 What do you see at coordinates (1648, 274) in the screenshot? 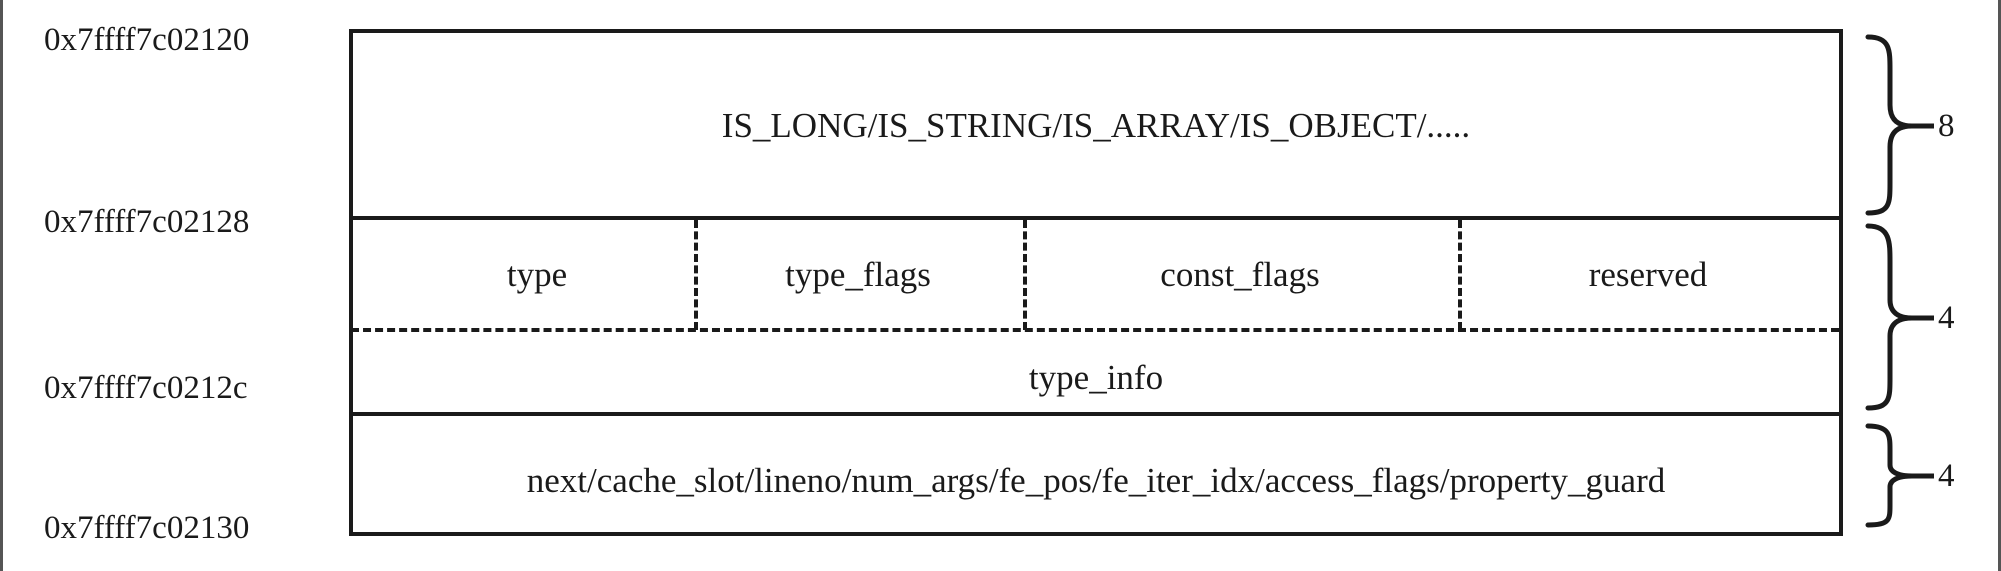
I see `type-field-reserved: reserved` at bounding box center [1648, 274].